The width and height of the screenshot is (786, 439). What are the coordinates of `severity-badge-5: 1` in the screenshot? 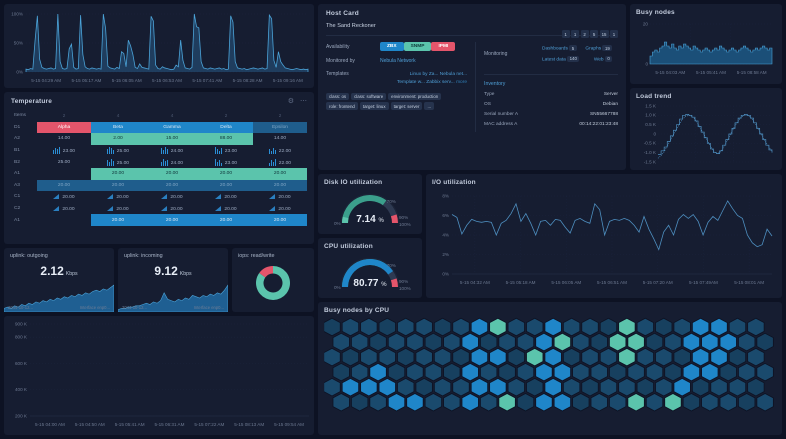 It's located at (614, 34).